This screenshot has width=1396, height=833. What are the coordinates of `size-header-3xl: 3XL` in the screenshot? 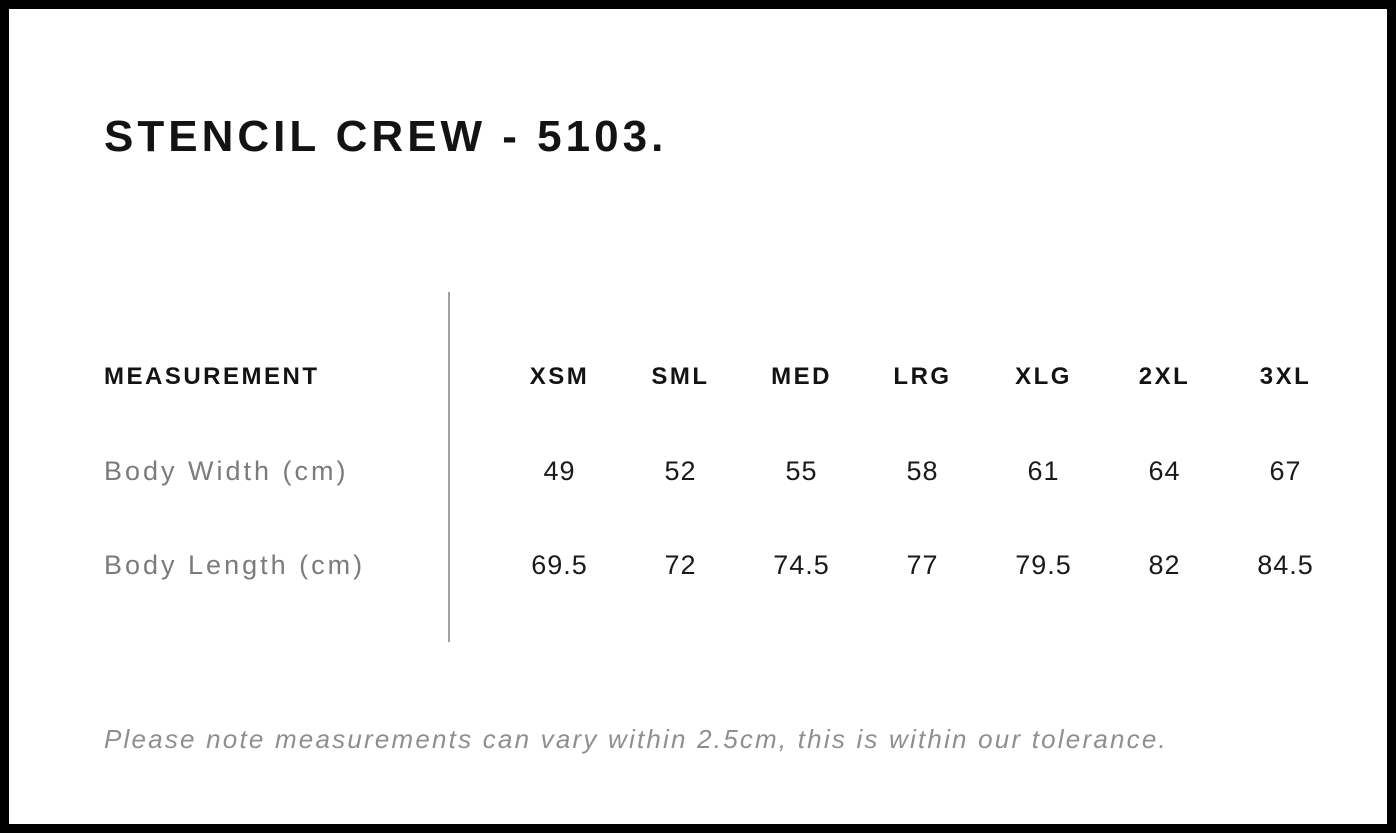 It's located at (1285, 376).